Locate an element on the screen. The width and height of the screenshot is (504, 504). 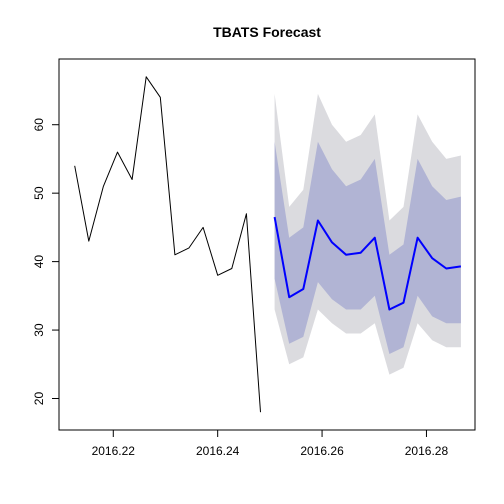
x-tick-label: 2016.24 is located at coordinates (218, 451).